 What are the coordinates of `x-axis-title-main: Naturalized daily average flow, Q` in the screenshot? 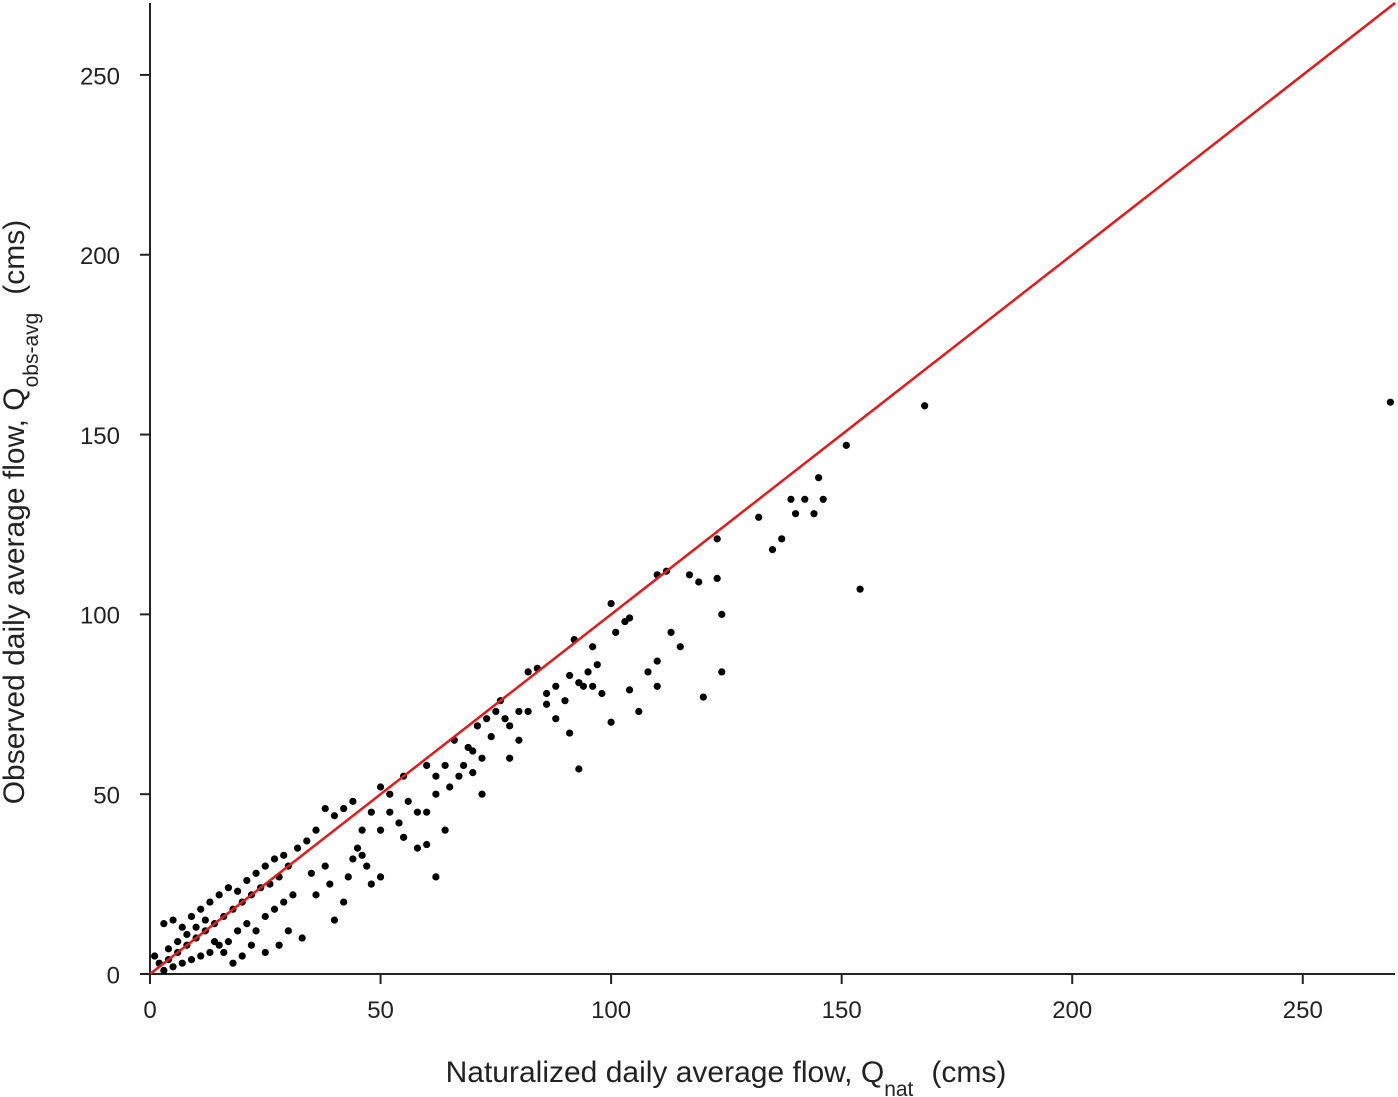 It's located at (665, 1072).